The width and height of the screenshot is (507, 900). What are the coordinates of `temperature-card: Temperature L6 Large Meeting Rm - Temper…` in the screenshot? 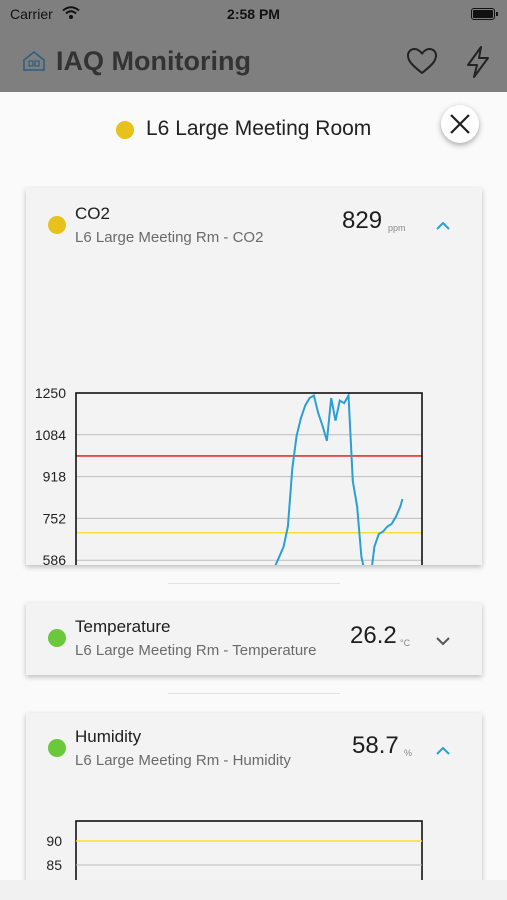 It's located at (254, 639).